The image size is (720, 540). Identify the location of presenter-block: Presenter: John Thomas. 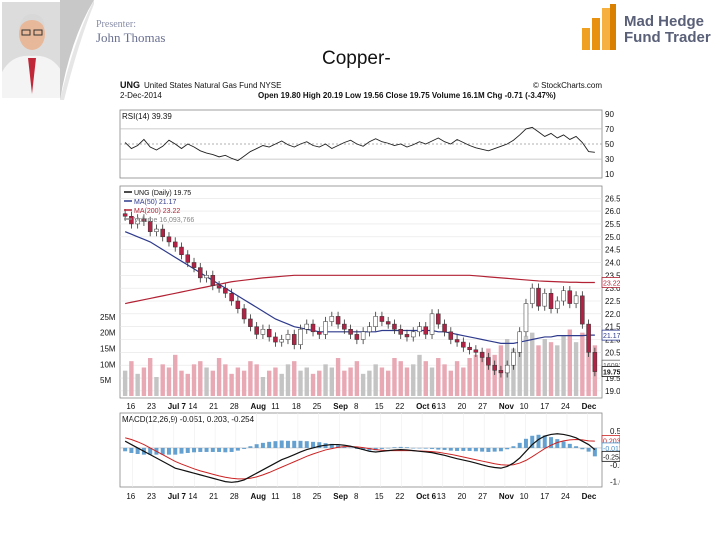
(100, 50).